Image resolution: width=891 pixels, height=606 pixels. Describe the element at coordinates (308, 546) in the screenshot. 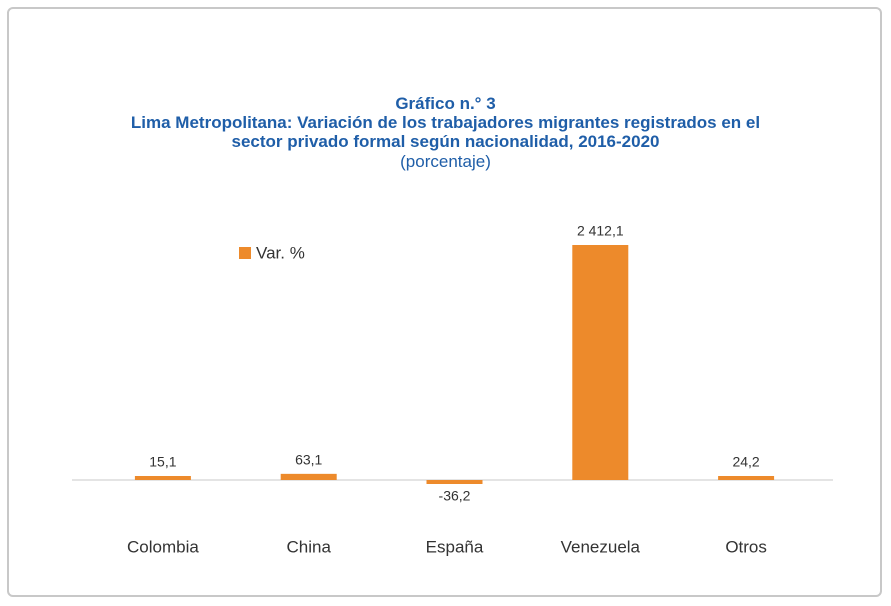

I see `x-tick-label: China` at that location.